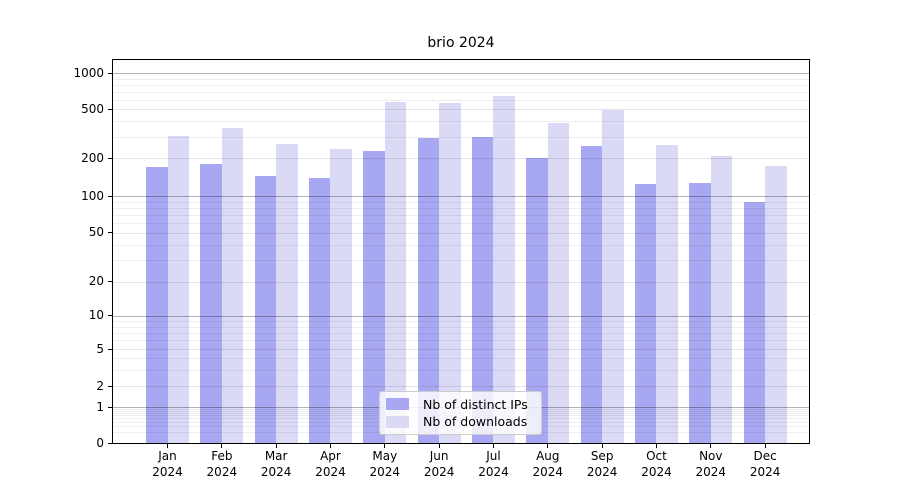 This screenshot has width=900, height=500. What do you see at coordinates (96, 281) in the screenshot?
I see `y-axis-tick-label-20: 20` at bounding box center [96, 281].